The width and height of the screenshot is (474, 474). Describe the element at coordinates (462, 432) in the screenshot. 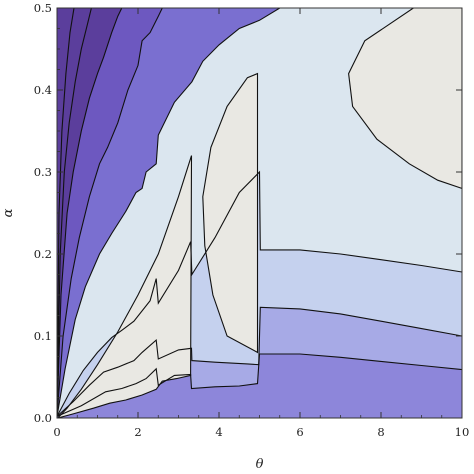

I see `x-tick-label: 10` at that location.